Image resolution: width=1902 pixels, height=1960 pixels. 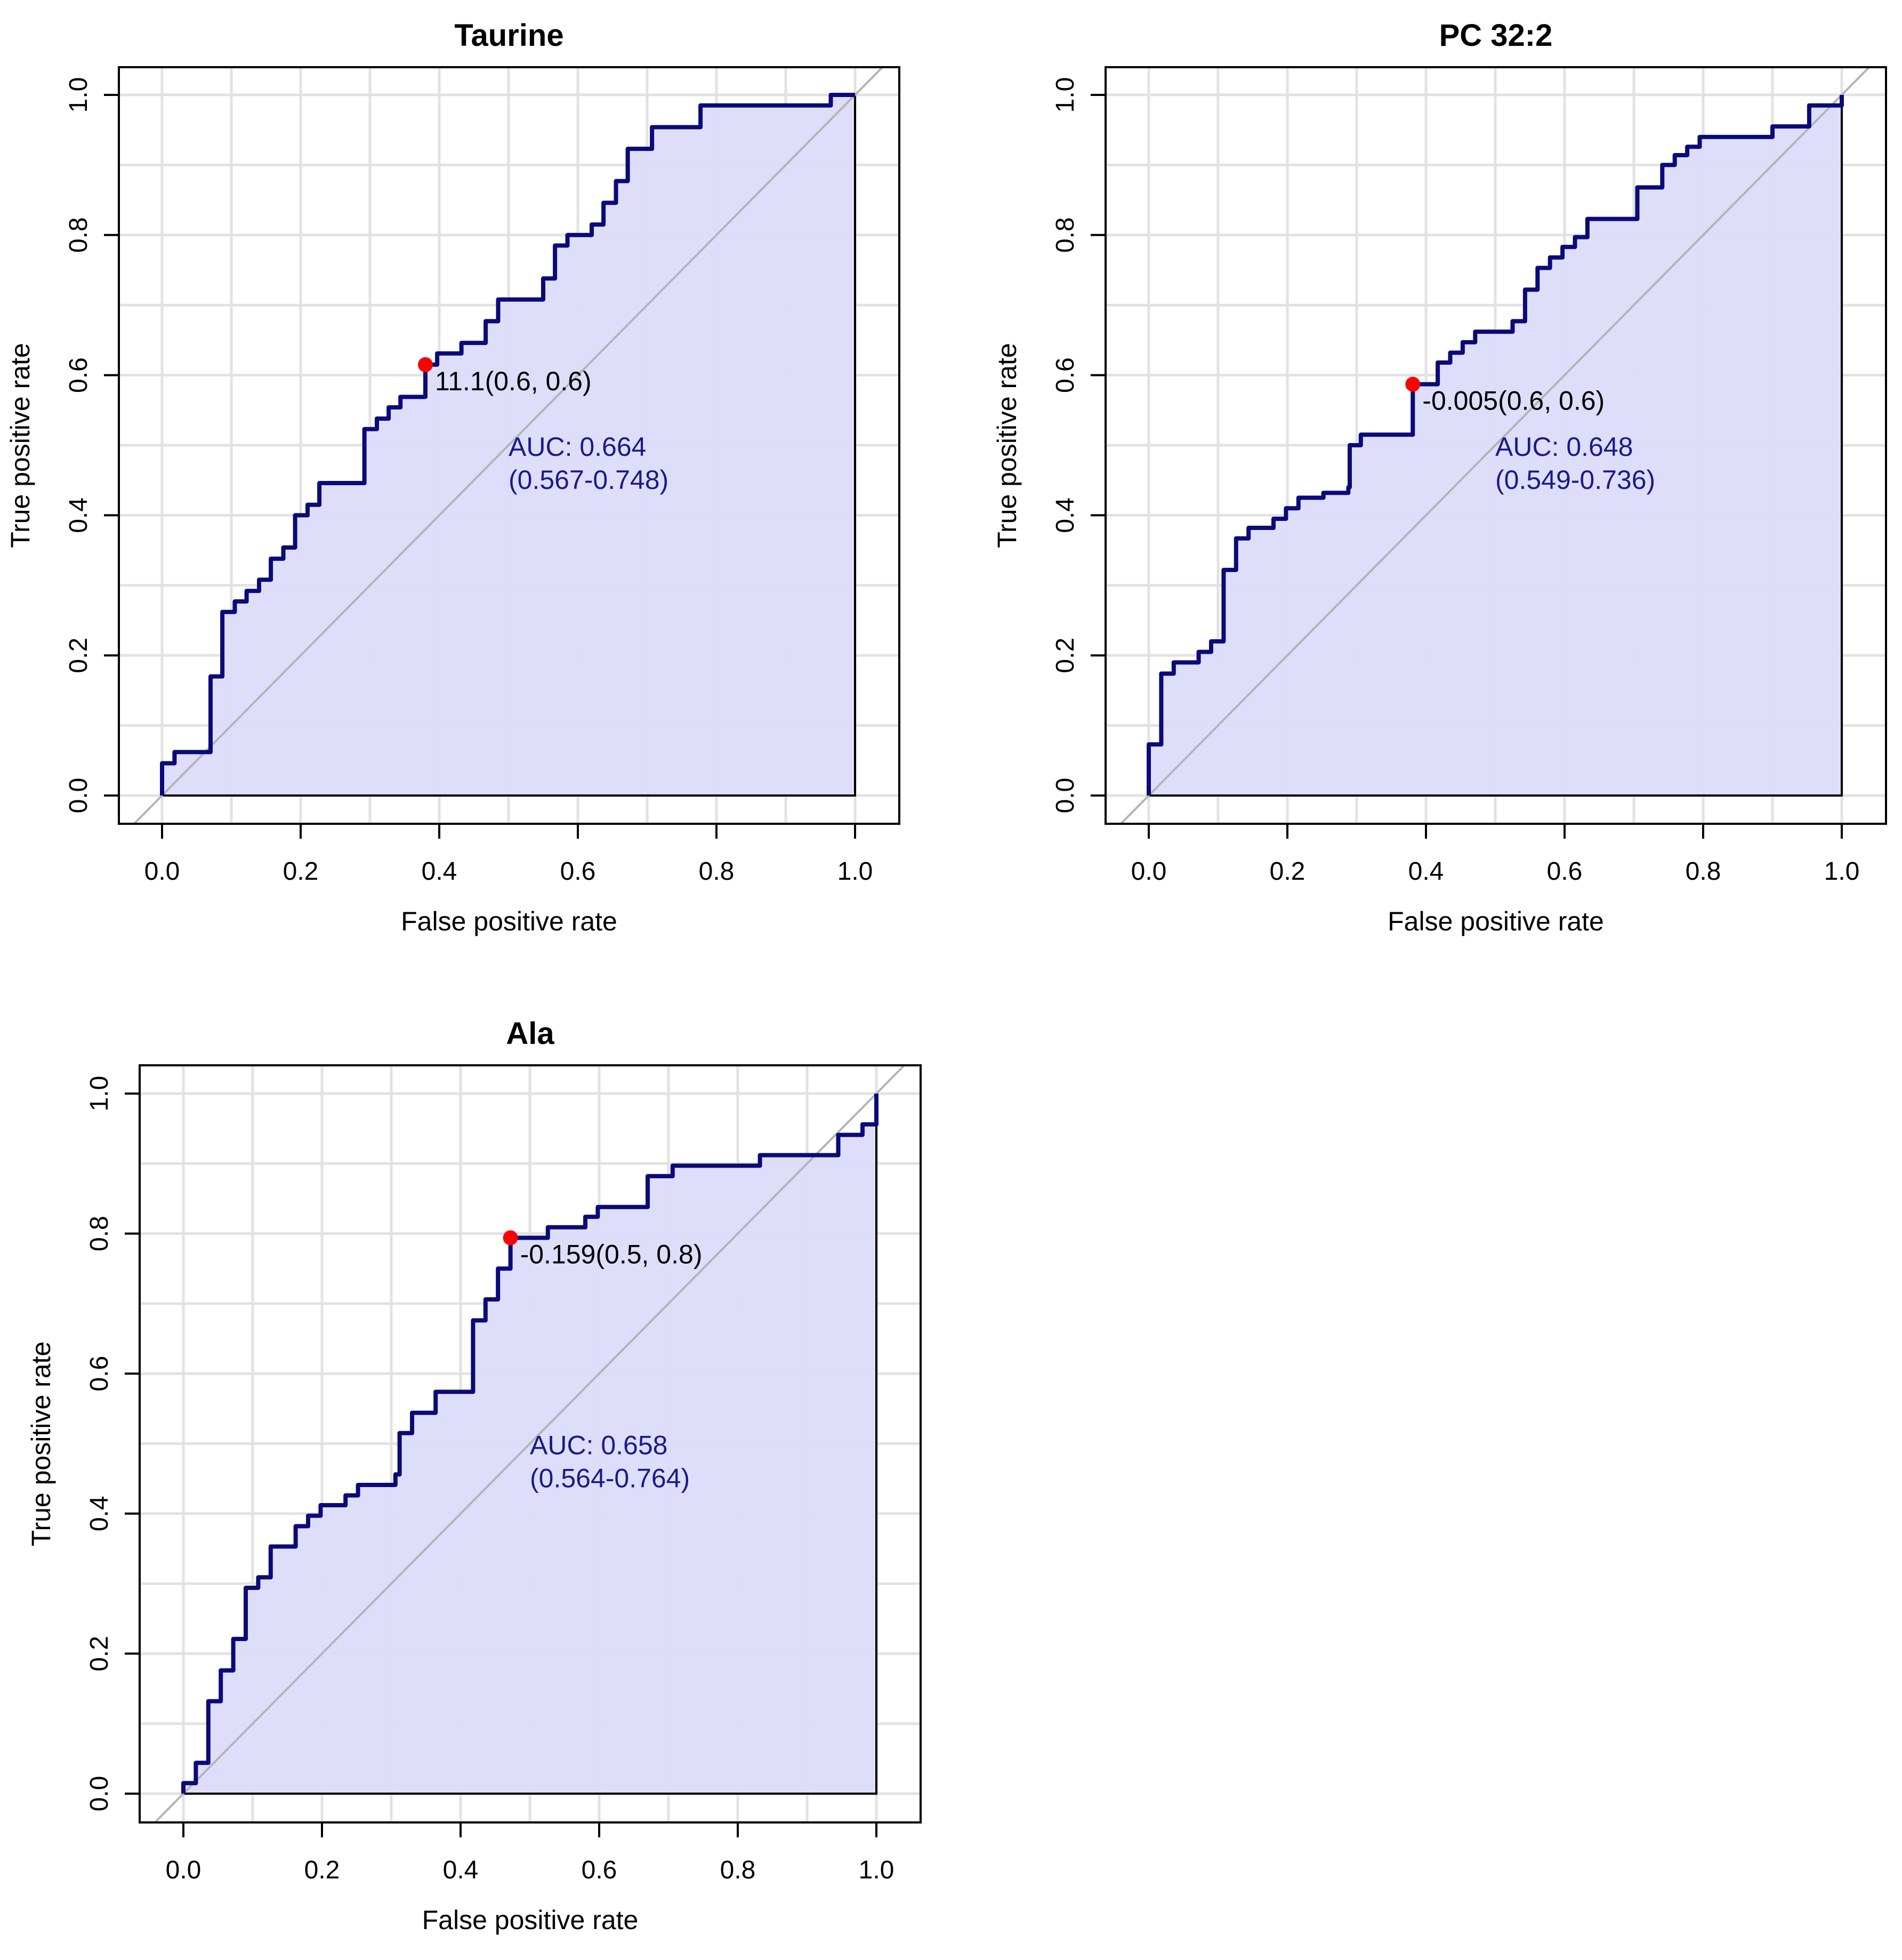 What do you see at coordinates (610, 1478) in the screenshot?
I see `auc-ci-label: (0.564-0.764)` at bounding box center [610, 1478].